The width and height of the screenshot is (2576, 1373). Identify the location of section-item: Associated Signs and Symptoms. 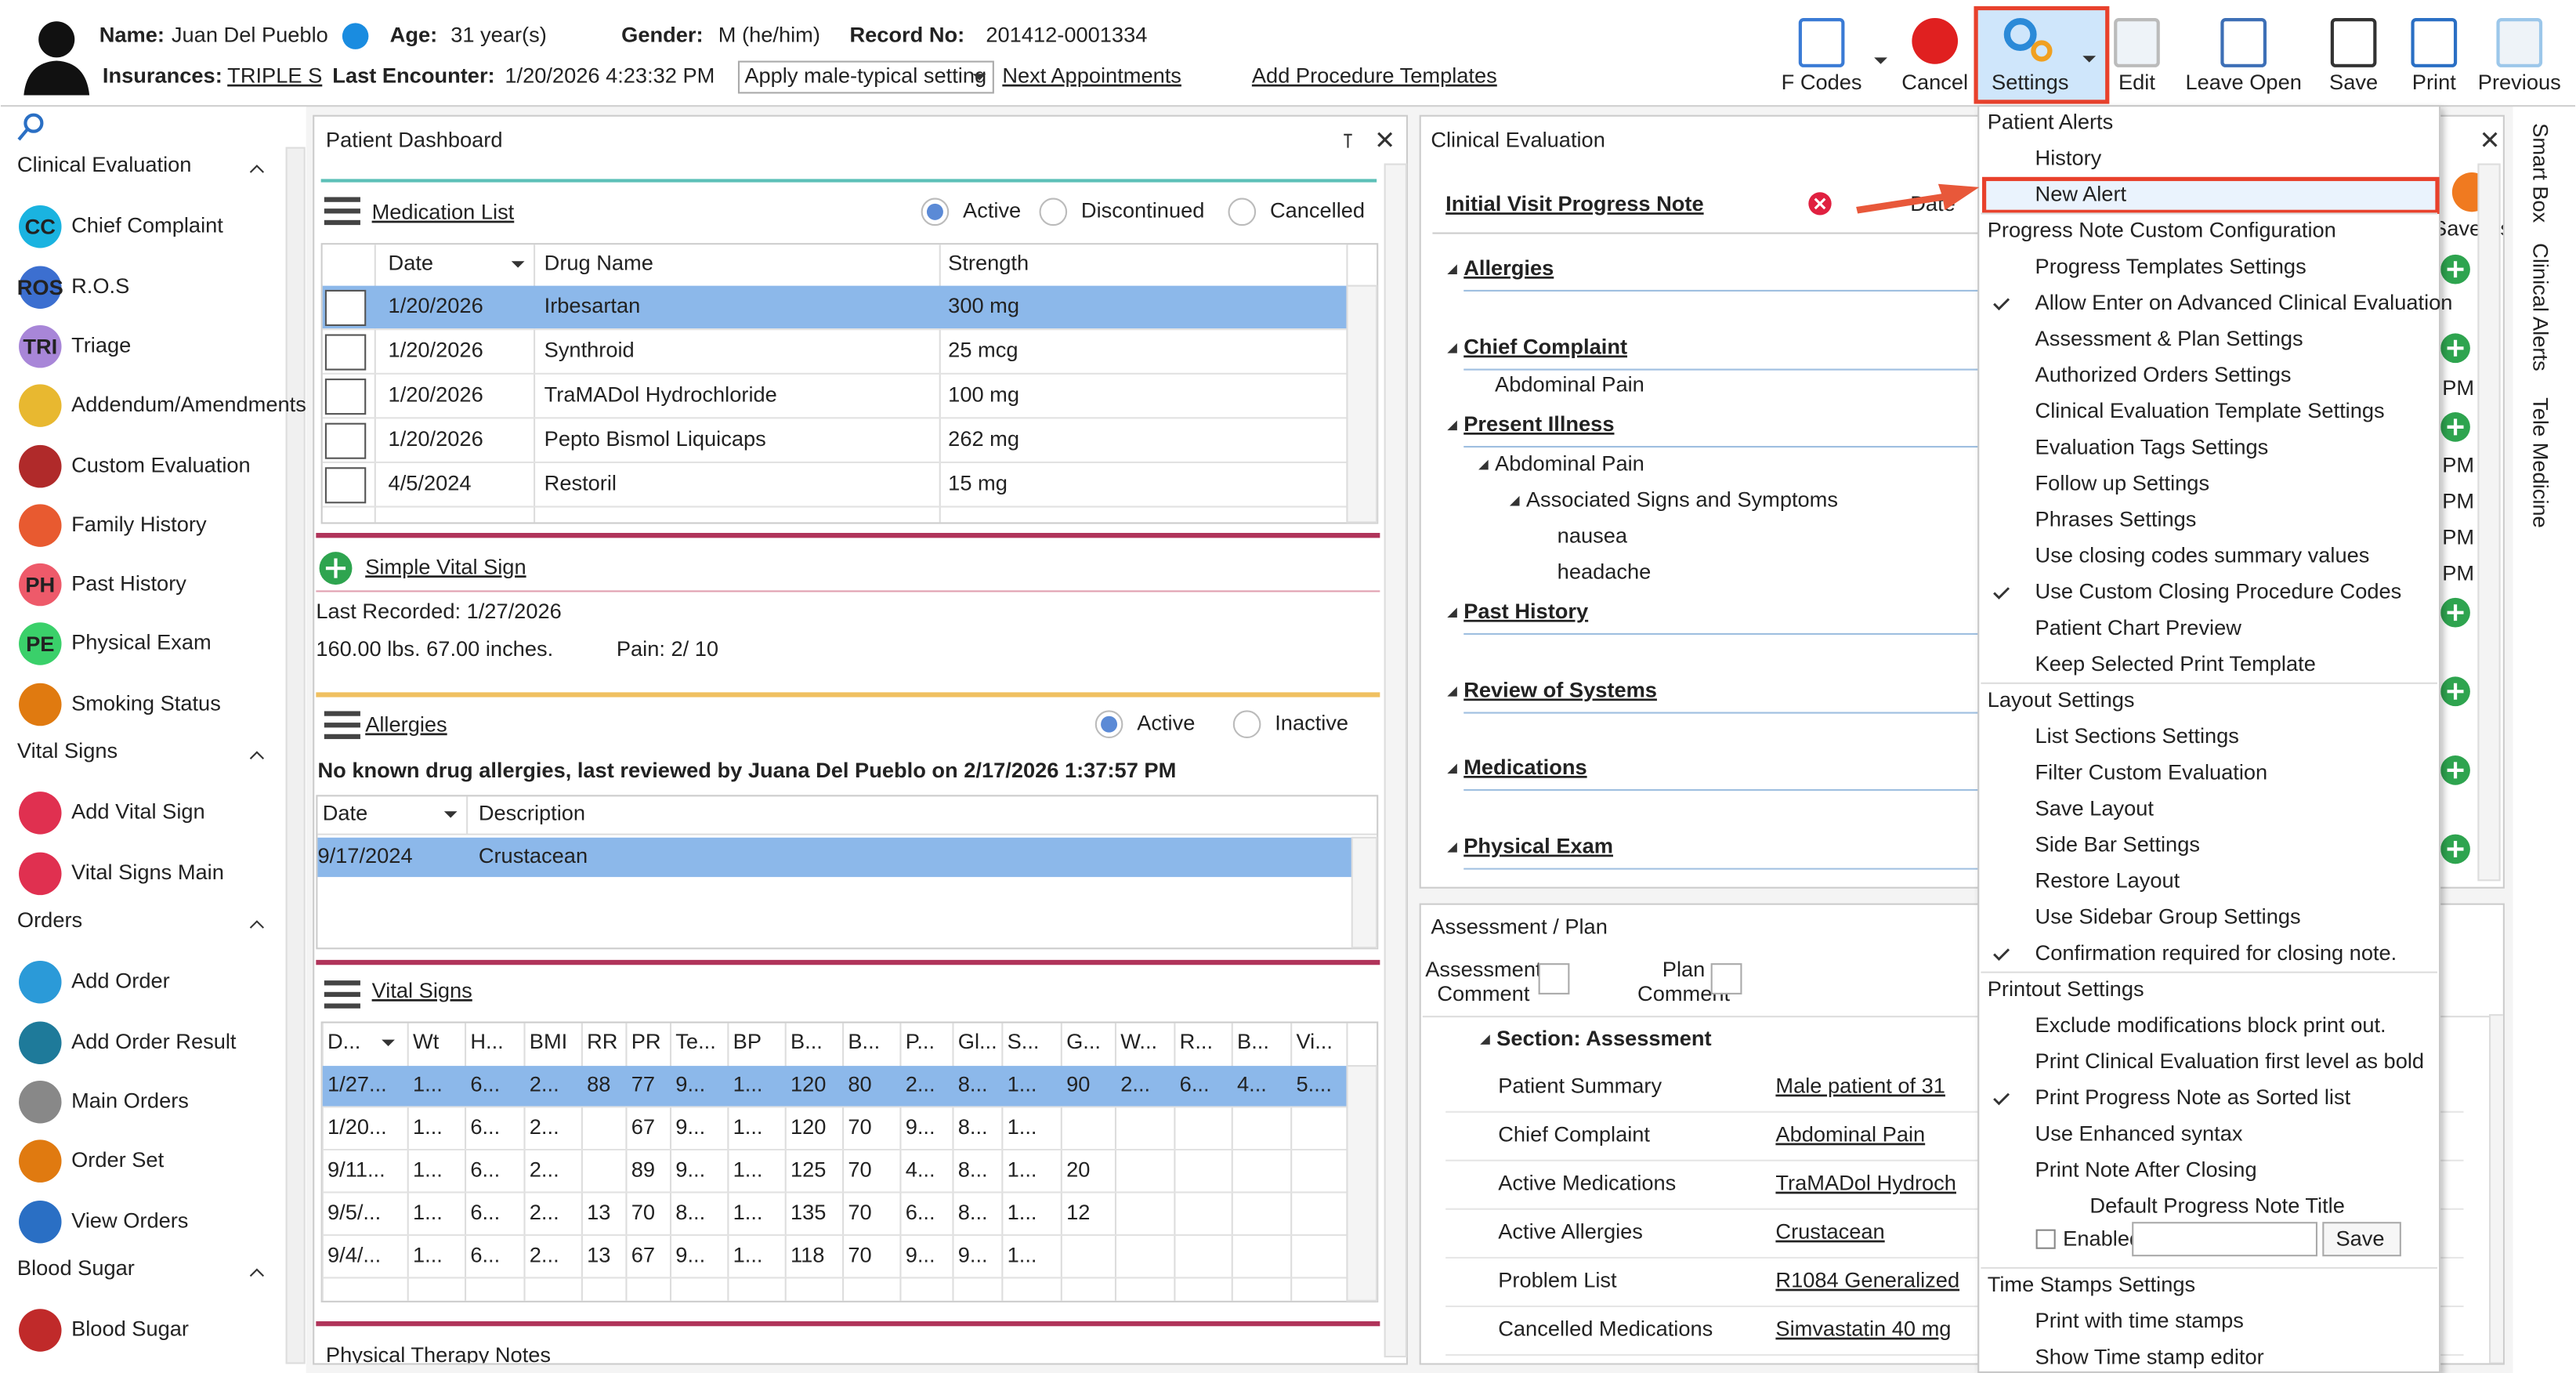
(1682, 499).